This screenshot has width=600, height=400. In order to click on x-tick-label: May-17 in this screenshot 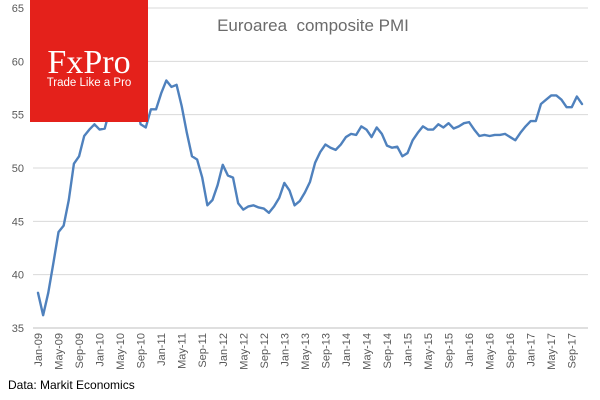, I will do `click(552, 351)`.